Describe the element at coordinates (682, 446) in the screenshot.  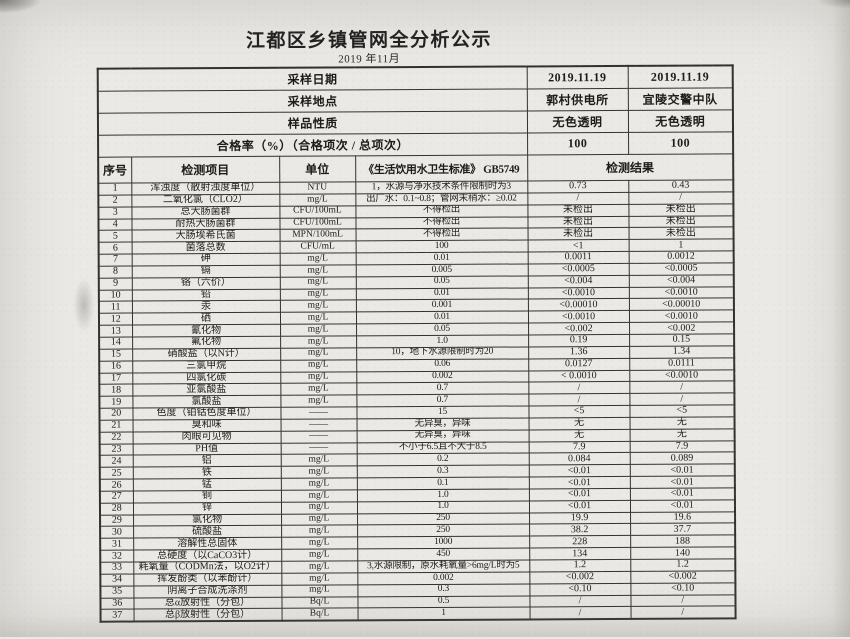
I see `row-result-2: 7.9` at that location.